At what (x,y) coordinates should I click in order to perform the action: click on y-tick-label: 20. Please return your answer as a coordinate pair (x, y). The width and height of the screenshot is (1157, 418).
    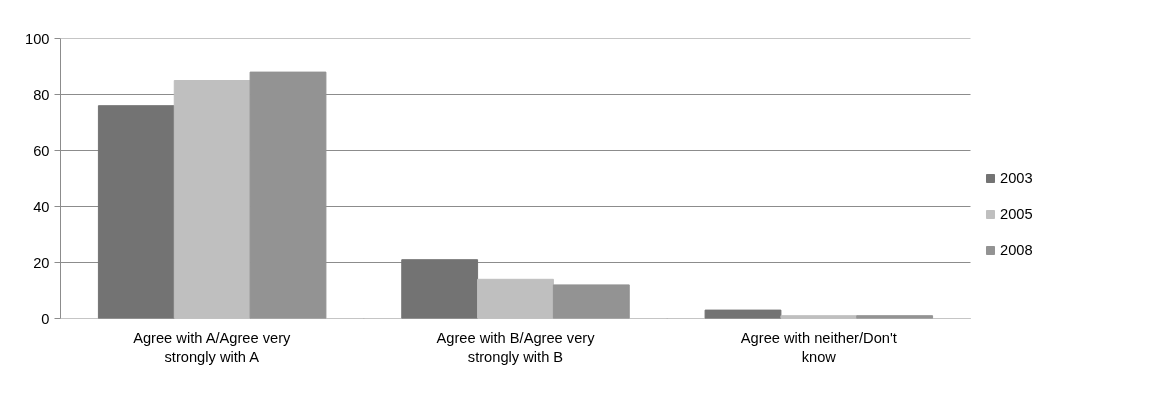
    Looking at the image, I should click on (41, 262).